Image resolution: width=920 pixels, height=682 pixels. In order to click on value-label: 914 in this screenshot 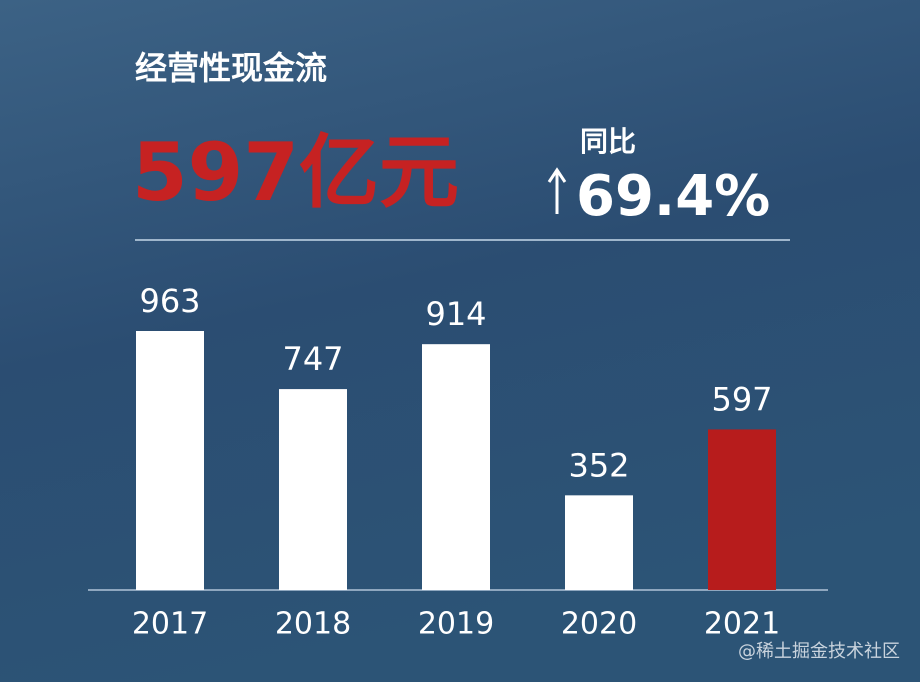, I will do `click(455, 314)`.